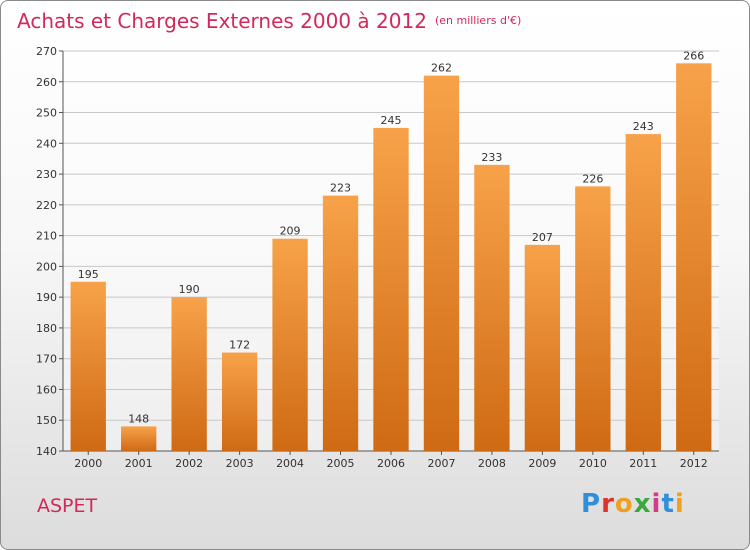  I want to click on logo-letter: P, so click(591, 504).